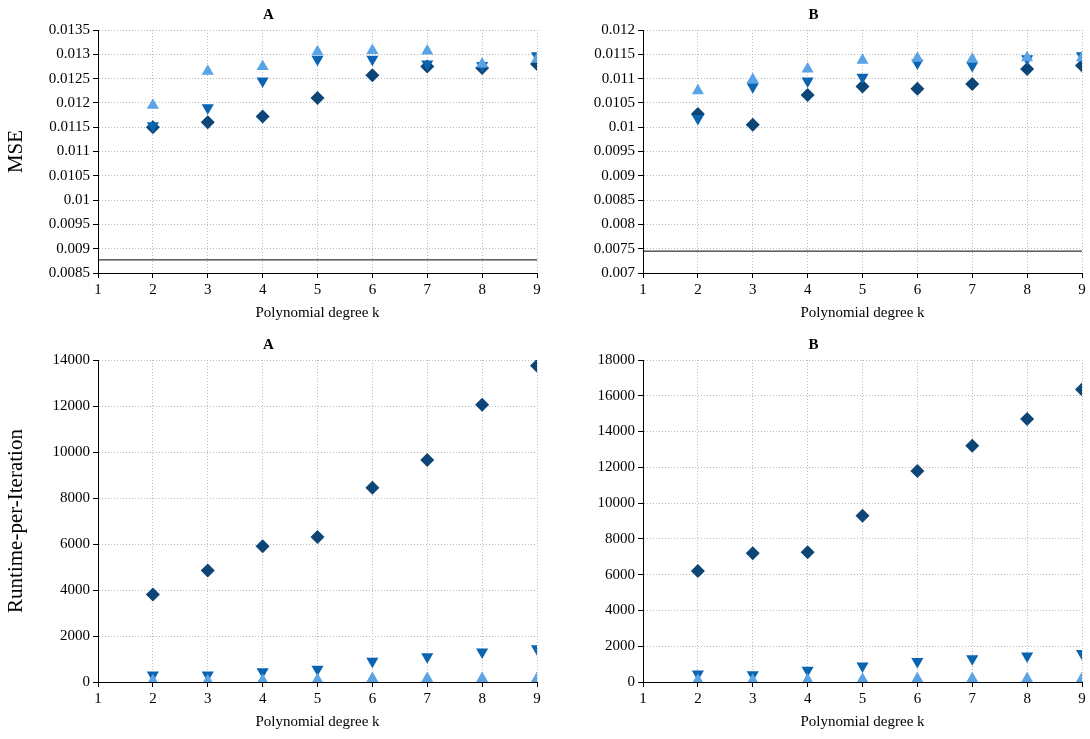  Describe the element at coordinates (616, 394) in the screenshot. I see `y-tick-label: 16000` at that location.